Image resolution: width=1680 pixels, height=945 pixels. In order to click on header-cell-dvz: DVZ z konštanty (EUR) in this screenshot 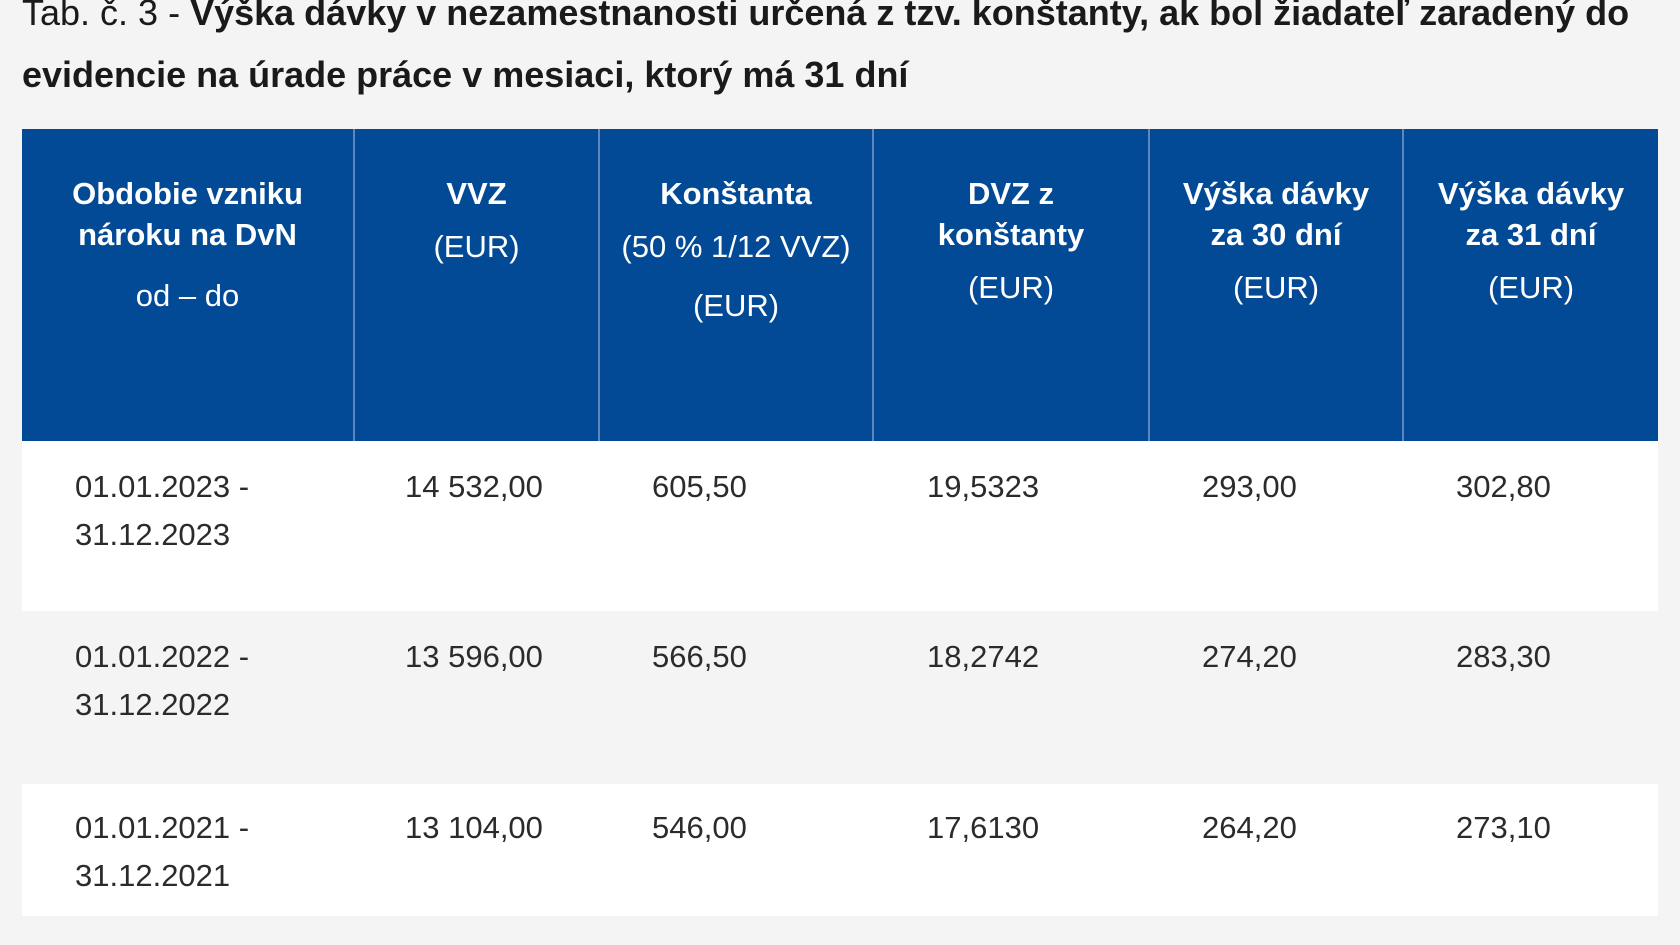, I will do `click(1011, 285)`.